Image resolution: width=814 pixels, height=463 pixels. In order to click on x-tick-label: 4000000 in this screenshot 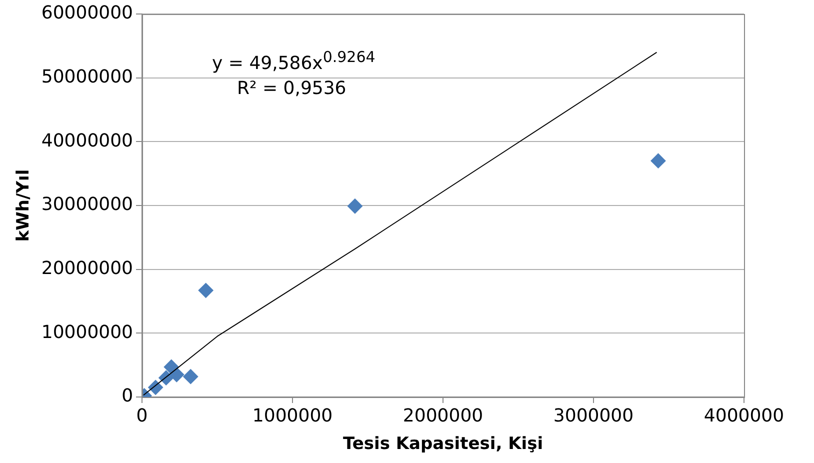, I will do `click(744, 415)`.